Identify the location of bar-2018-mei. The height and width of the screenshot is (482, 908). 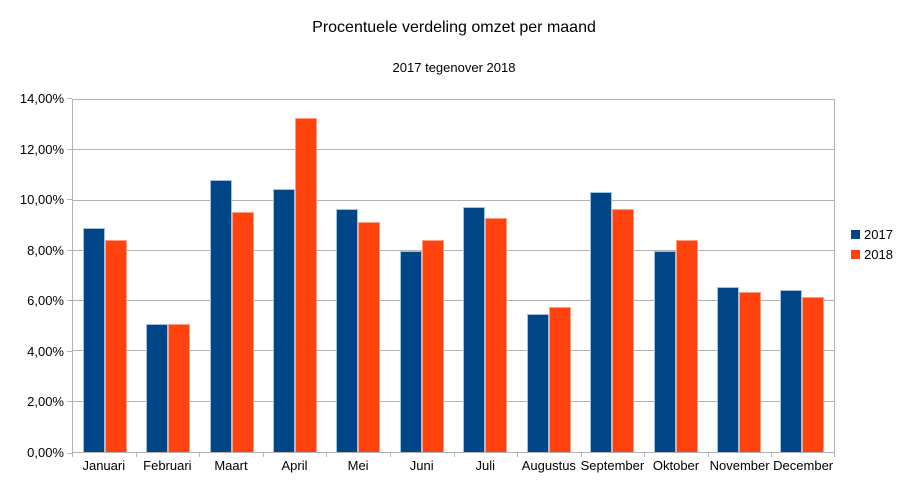
(369, 336).